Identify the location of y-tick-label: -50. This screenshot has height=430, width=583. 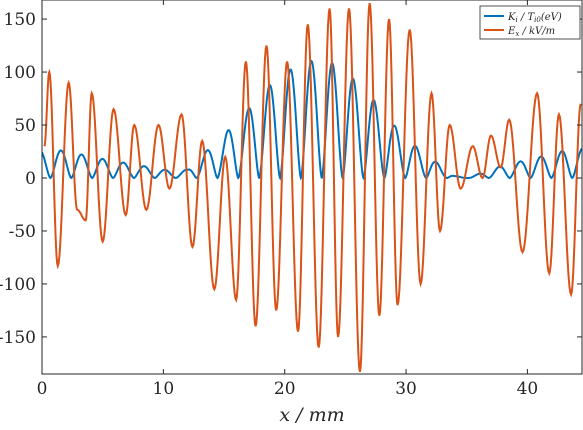
(22, 232).